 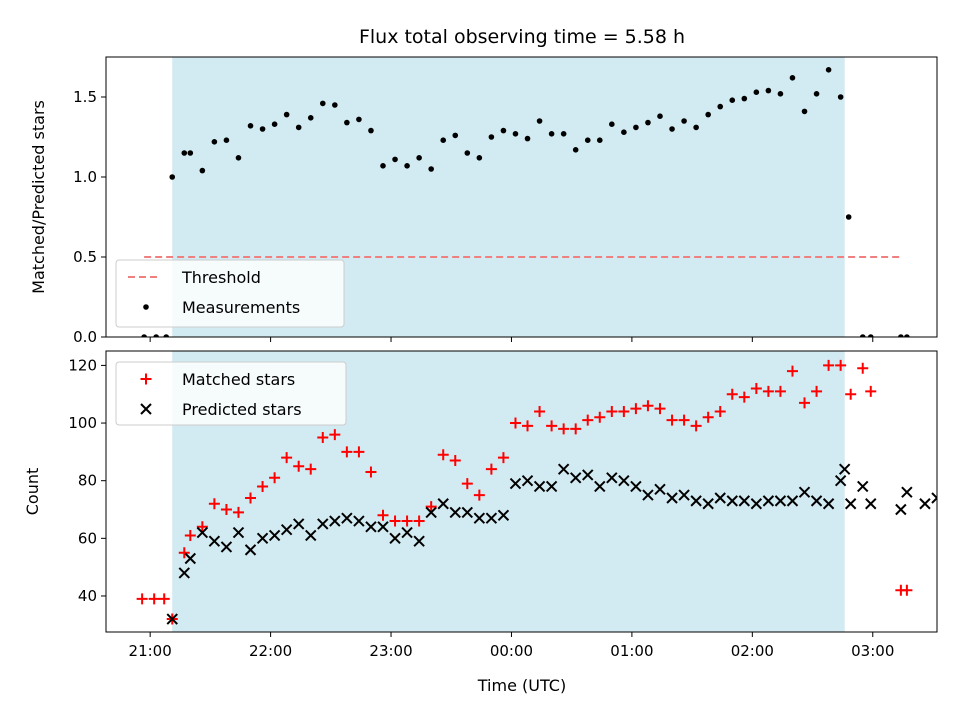 What do you see at coordinates (85, 97) in the screenshot?
I see `y-tick-label: 1.5` at bounding box center [85, 97].